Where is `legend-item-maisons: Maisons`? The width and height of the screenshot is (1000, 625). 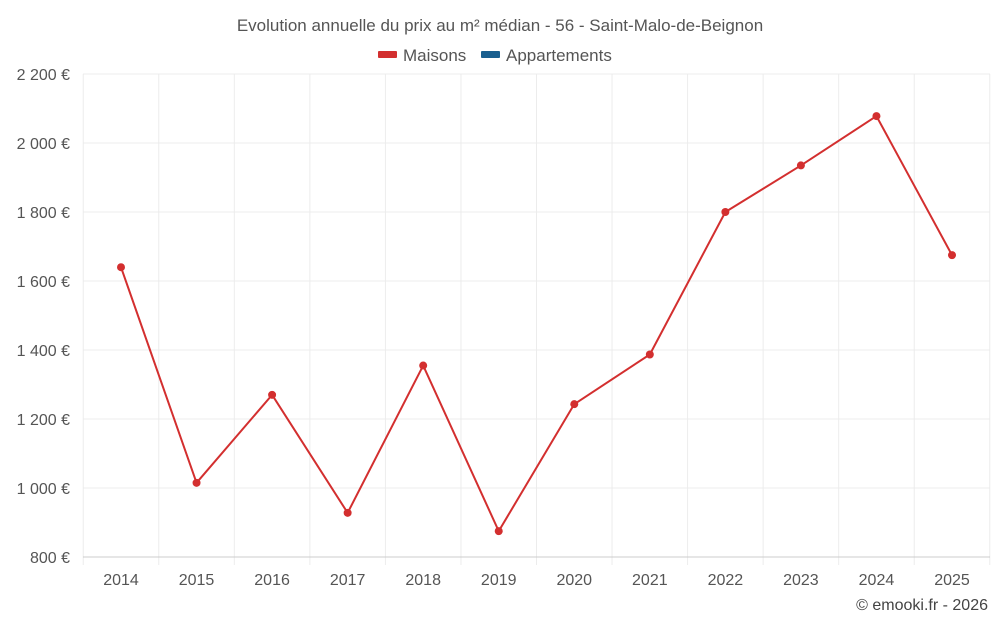
legend-item-maisons: Maisons is located at coordinates (422, 55).